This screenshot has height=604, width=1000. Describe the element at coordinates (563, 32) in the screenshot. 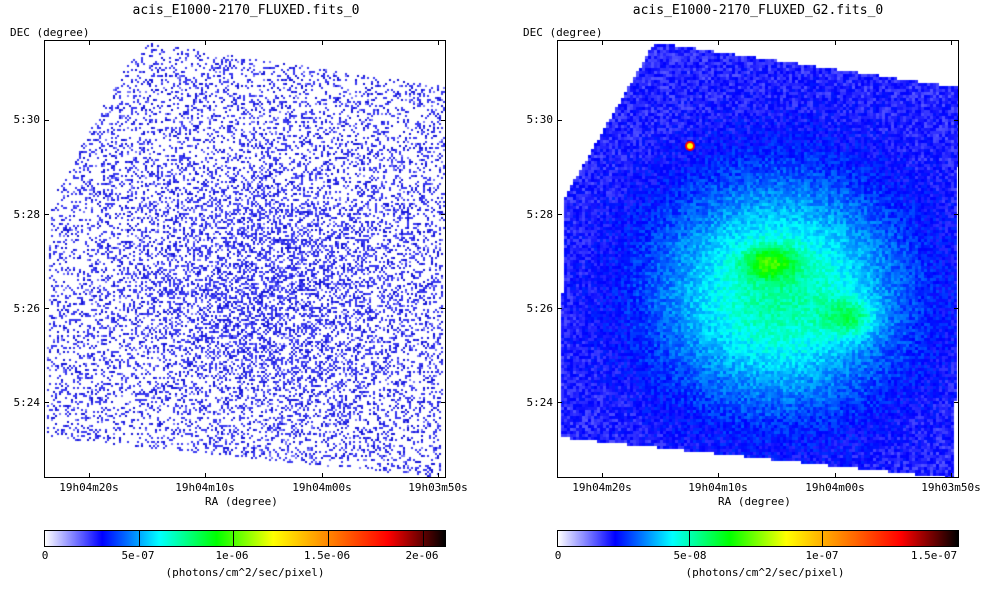

I see `right-dec-axis-label: DEC (degree)` at that location.